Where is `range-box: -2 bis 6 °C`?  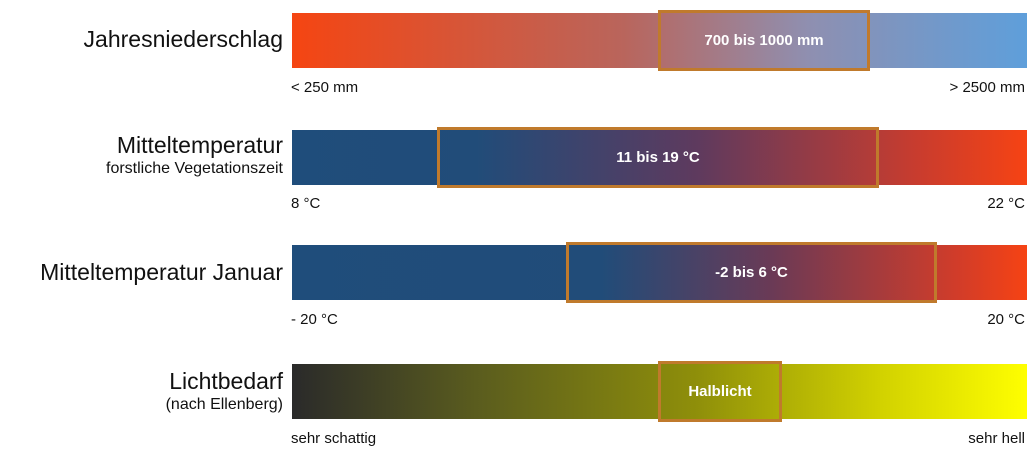 range-box: -2 bis 6 °C is located at coordinates (751, 272).